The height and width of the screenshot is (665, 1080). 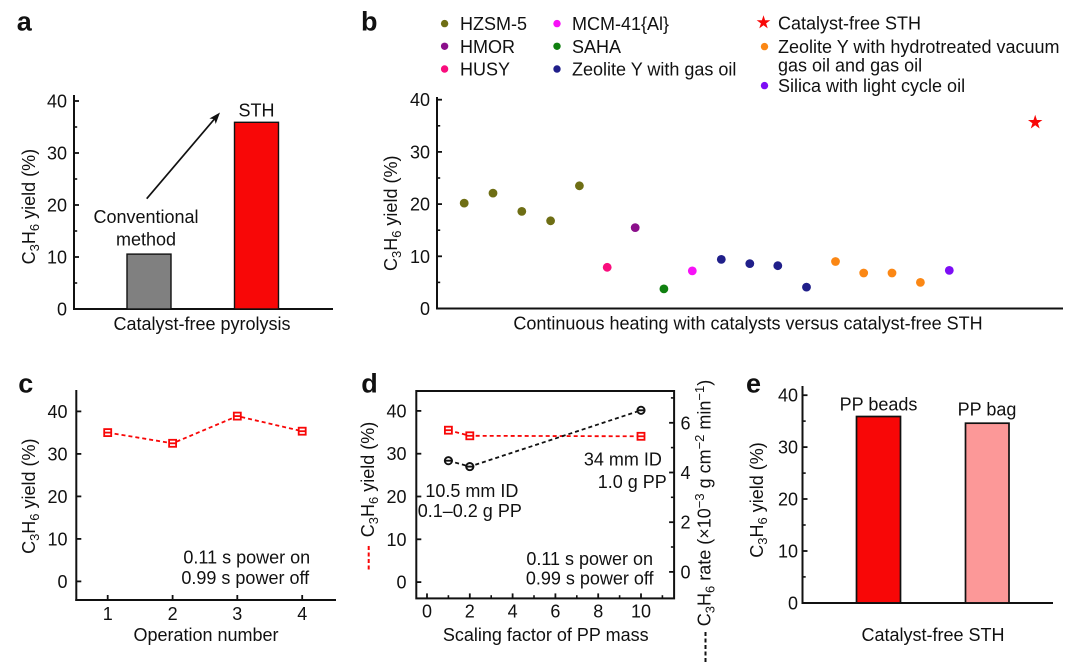 I want to click on svg-text: SAHA, so click(x=596, y=47).